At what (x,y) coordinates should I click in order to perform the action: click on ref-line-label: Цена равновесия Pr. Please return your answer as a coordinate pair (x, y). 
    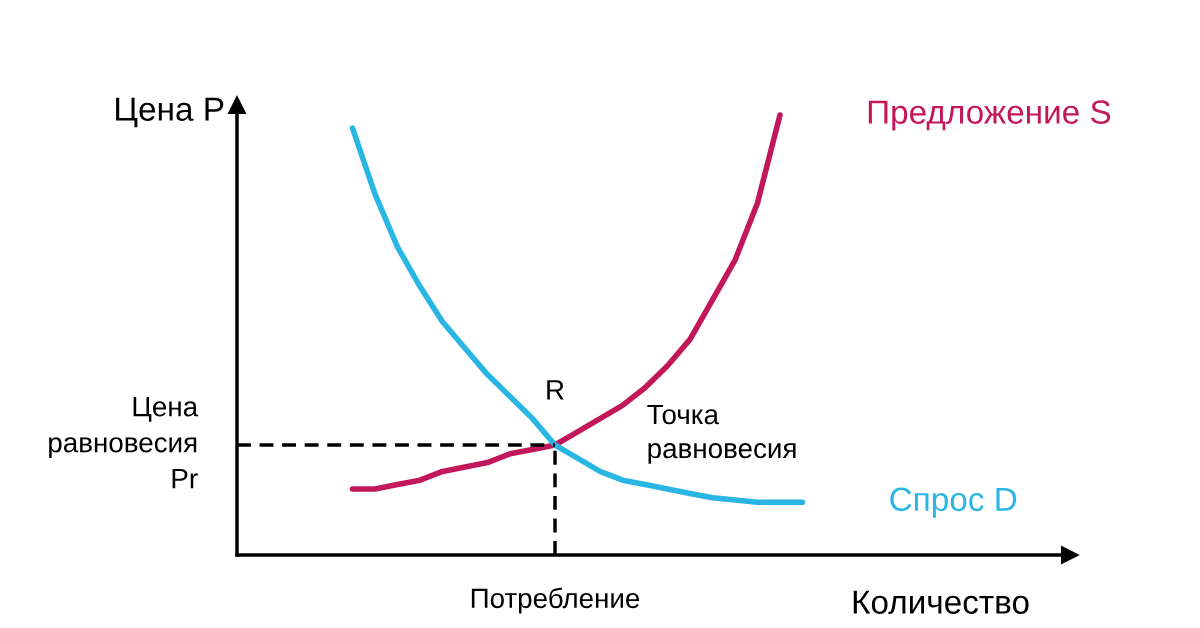
    Looking at the image, I should click on (124, 443).